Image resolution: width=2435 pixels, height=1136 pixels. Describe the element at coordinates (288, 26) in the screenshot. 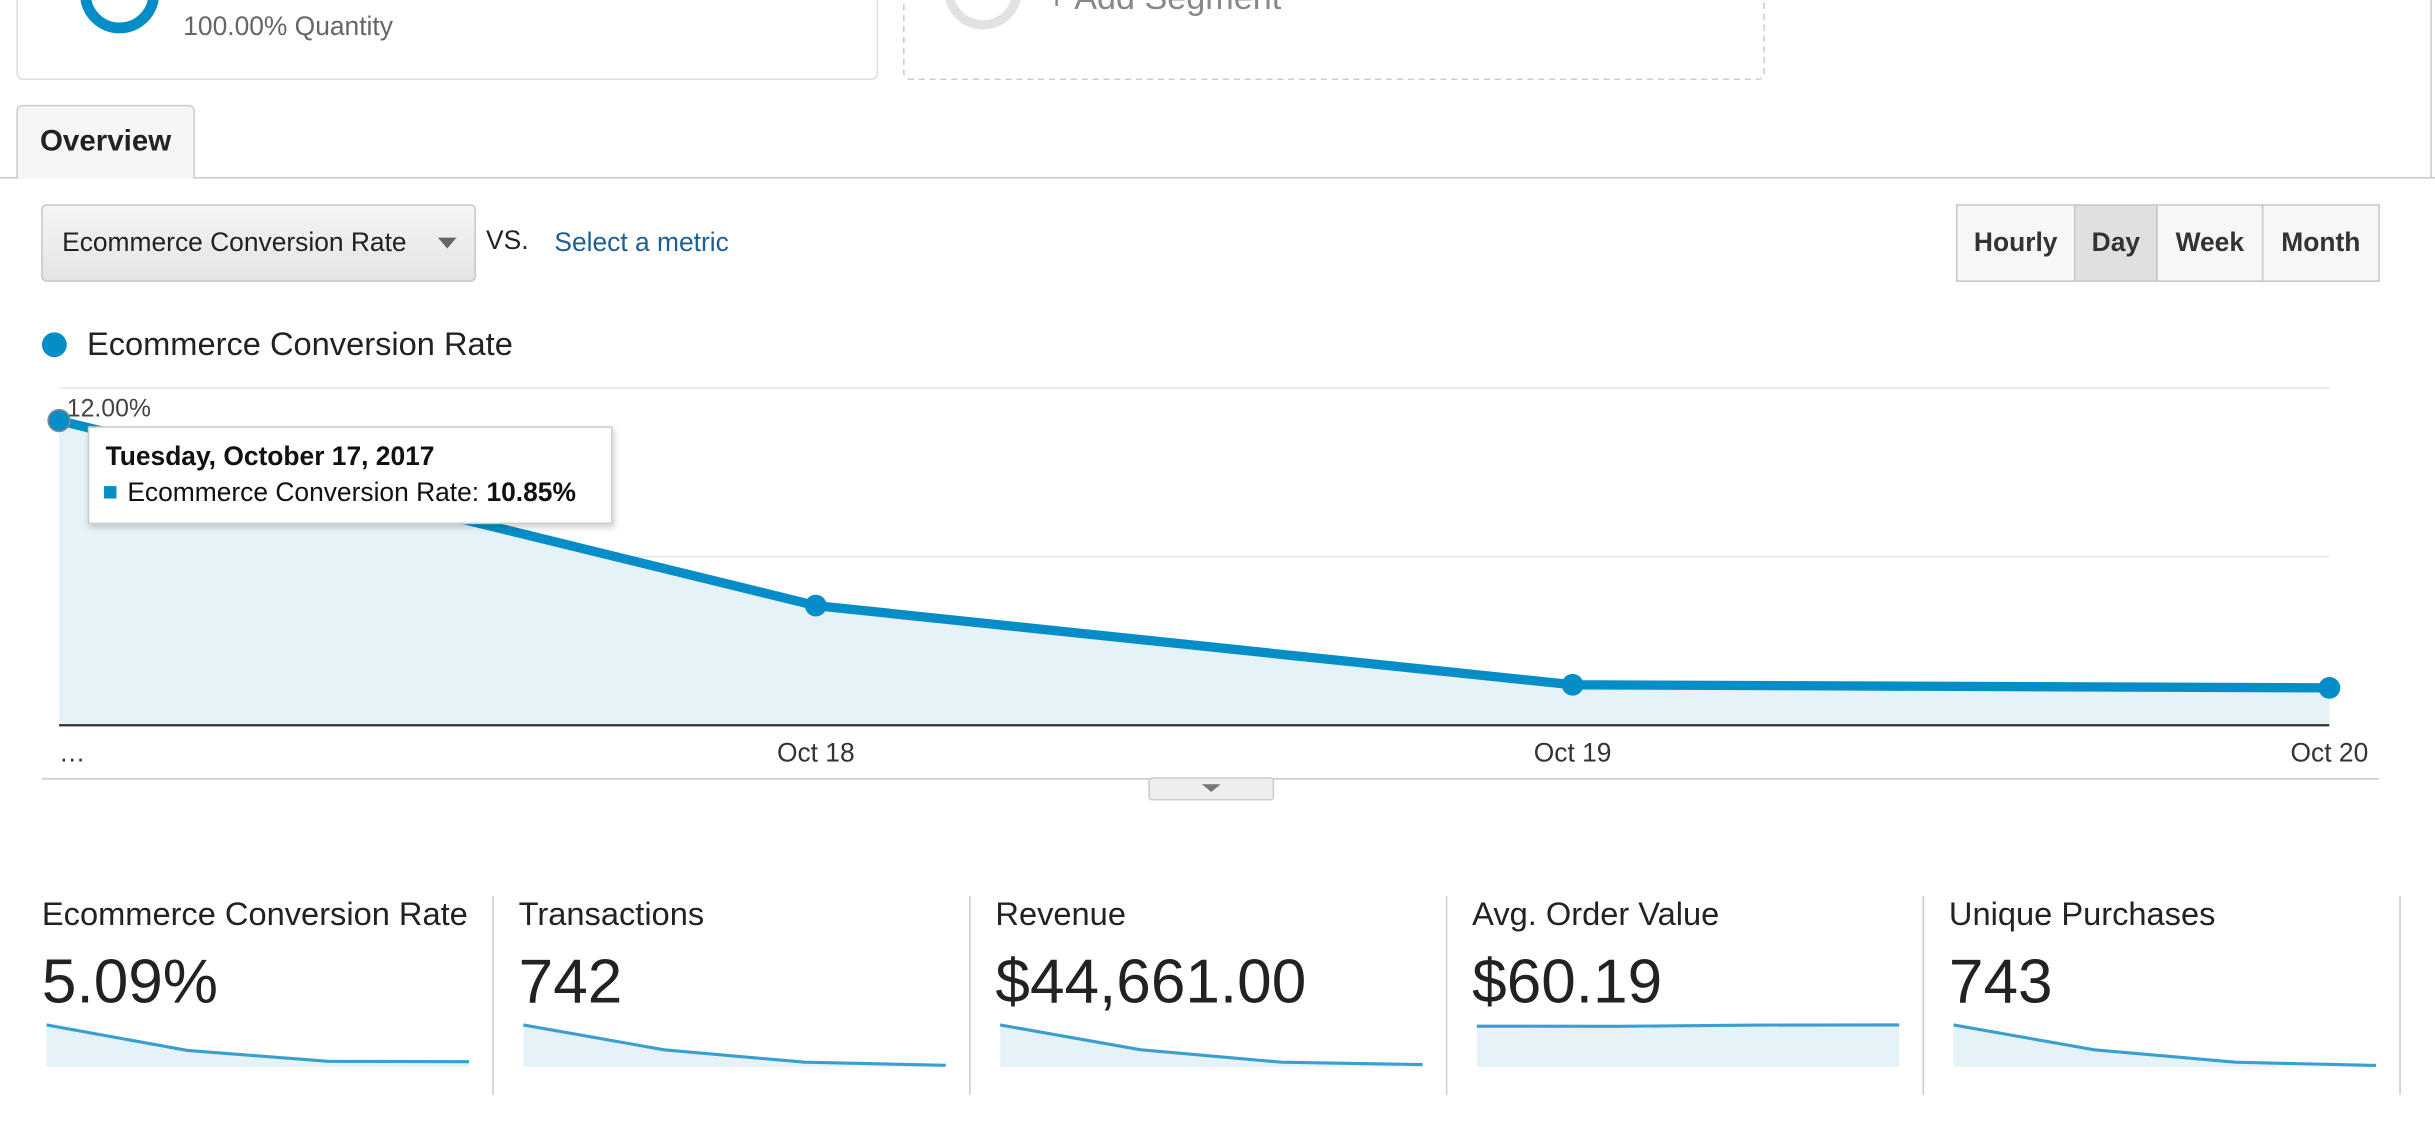

I see `segment-label: 100.00% Quantity` at that location.